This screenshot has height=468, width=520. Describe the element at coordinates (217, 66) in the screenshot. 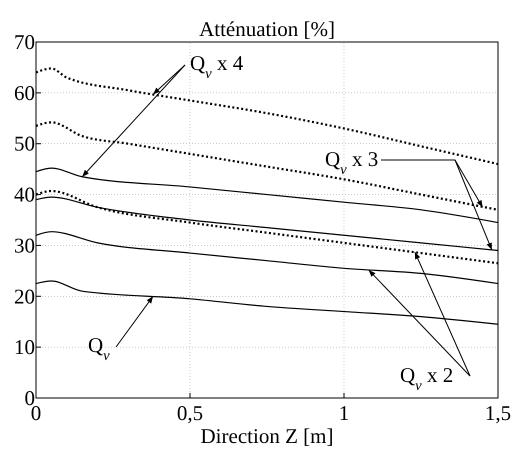

I see `annotation: Q$_{v}$ x 4` at that location.